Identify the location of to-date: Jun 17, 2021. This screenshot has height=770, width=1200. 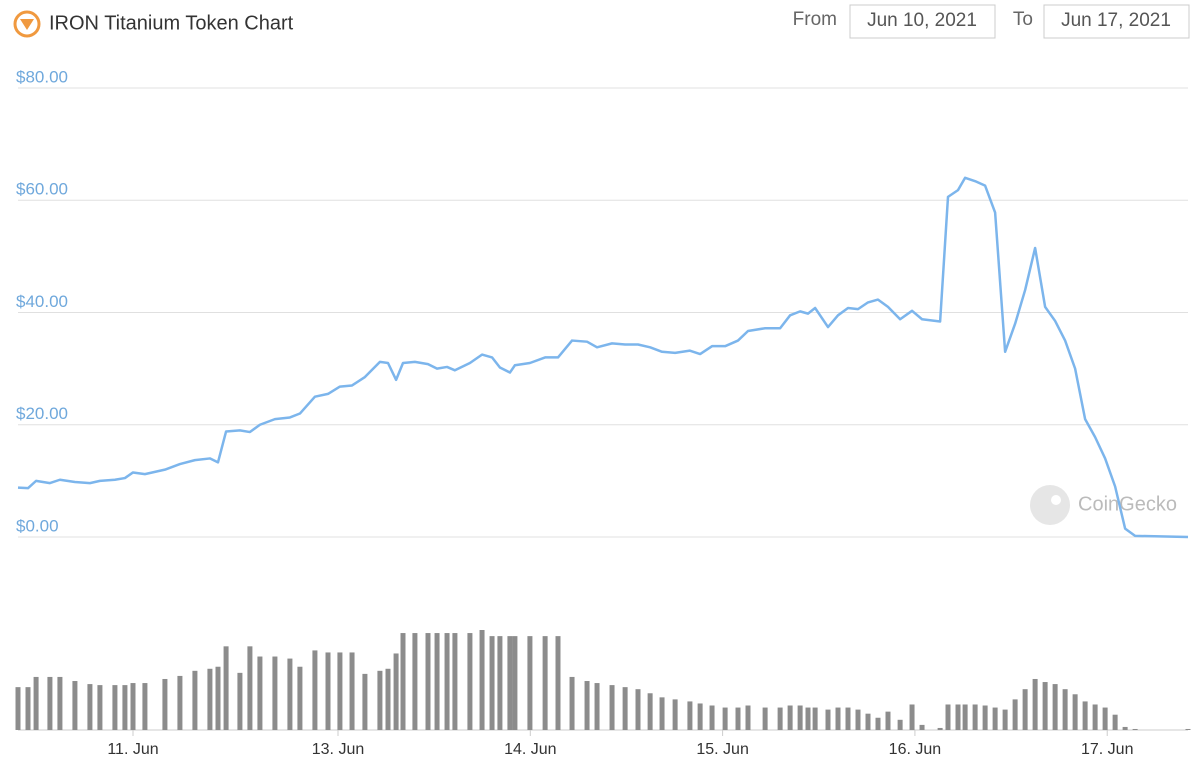
(1116, 20).